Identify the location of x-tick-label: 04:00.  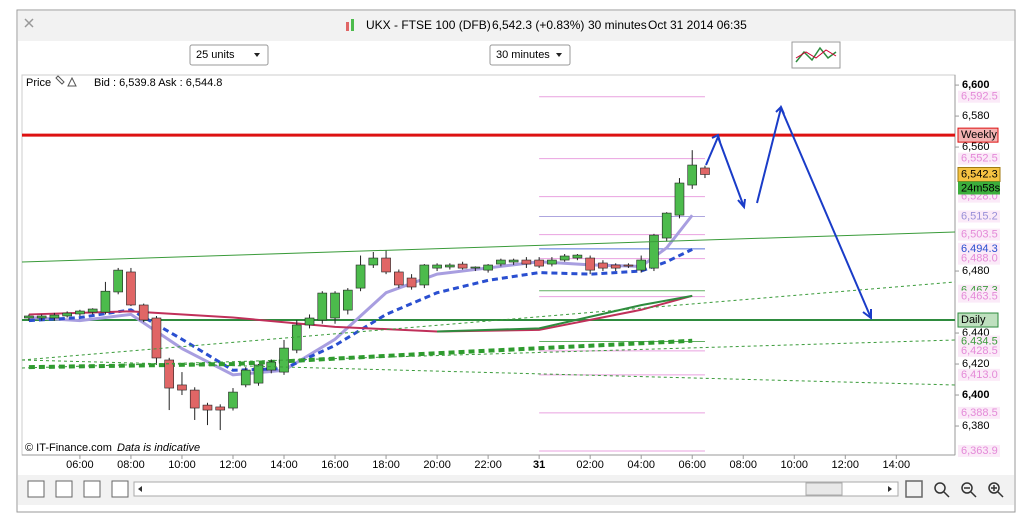
(641, 465).